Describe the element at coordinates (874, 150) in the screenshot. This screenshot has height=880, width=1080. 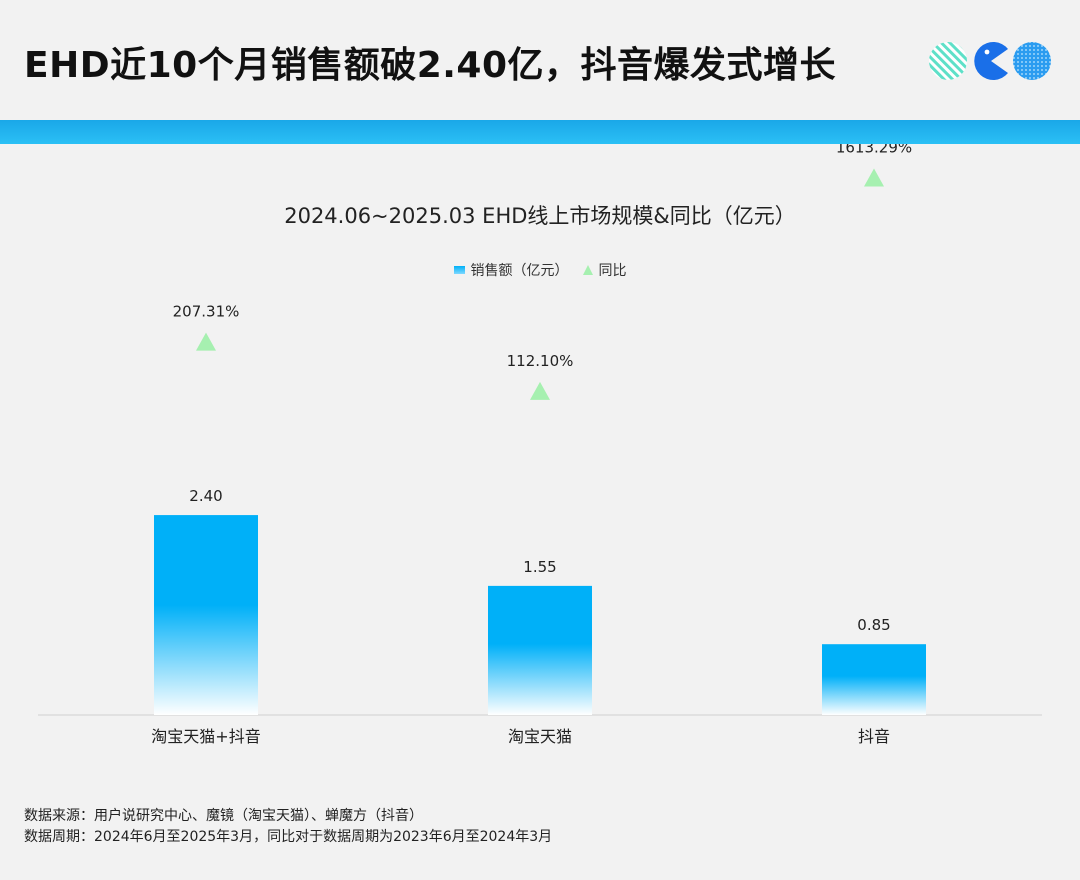
I see `yoy-value-label-2: 1613.29%` at that location.